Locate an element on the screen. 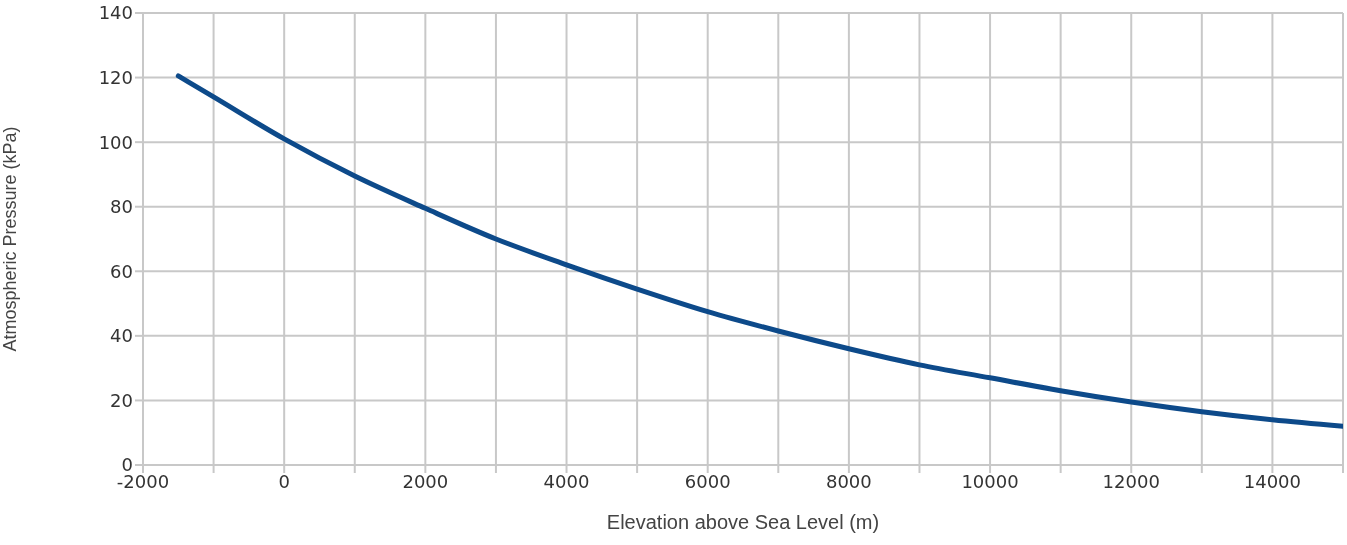  x-axis-title: Elevation above Sea Level (m) is located at coordinates (743, 522).